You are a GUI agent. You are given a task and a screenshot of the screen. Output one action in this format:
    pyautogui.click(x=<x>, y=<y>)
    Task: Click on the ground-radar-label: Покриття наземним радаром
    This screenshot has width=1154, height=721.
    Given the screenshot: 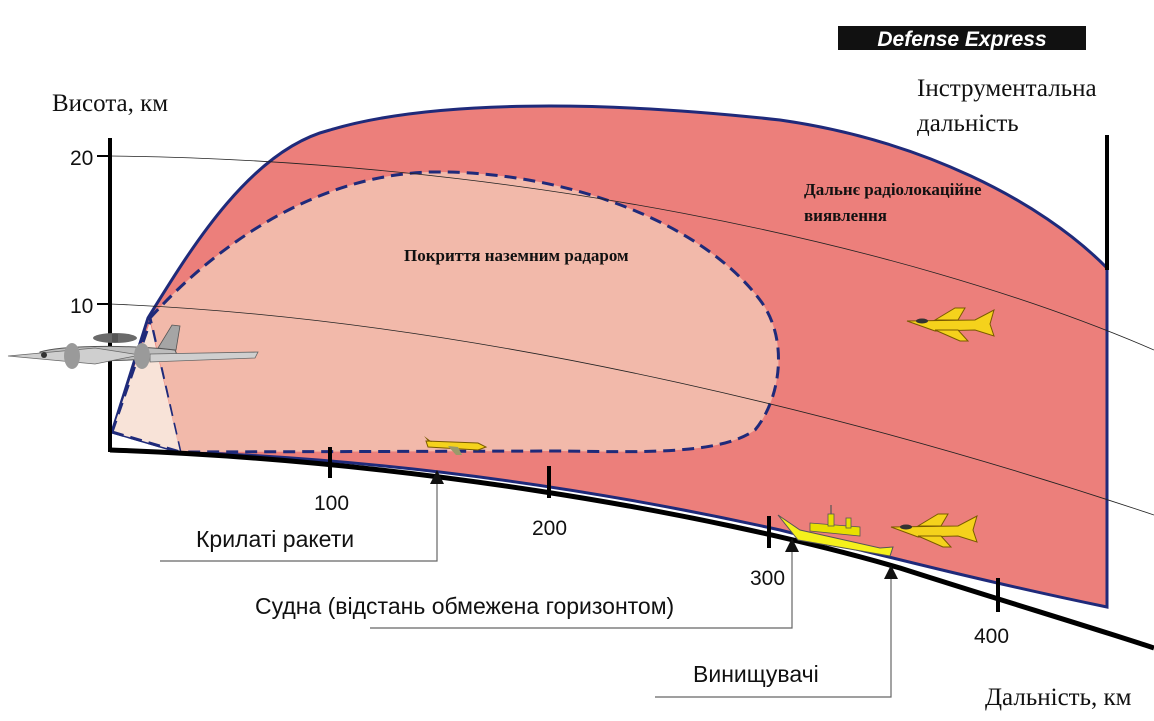 What is the action you would take?
    pyautogui.click(x=516, y=255)
    